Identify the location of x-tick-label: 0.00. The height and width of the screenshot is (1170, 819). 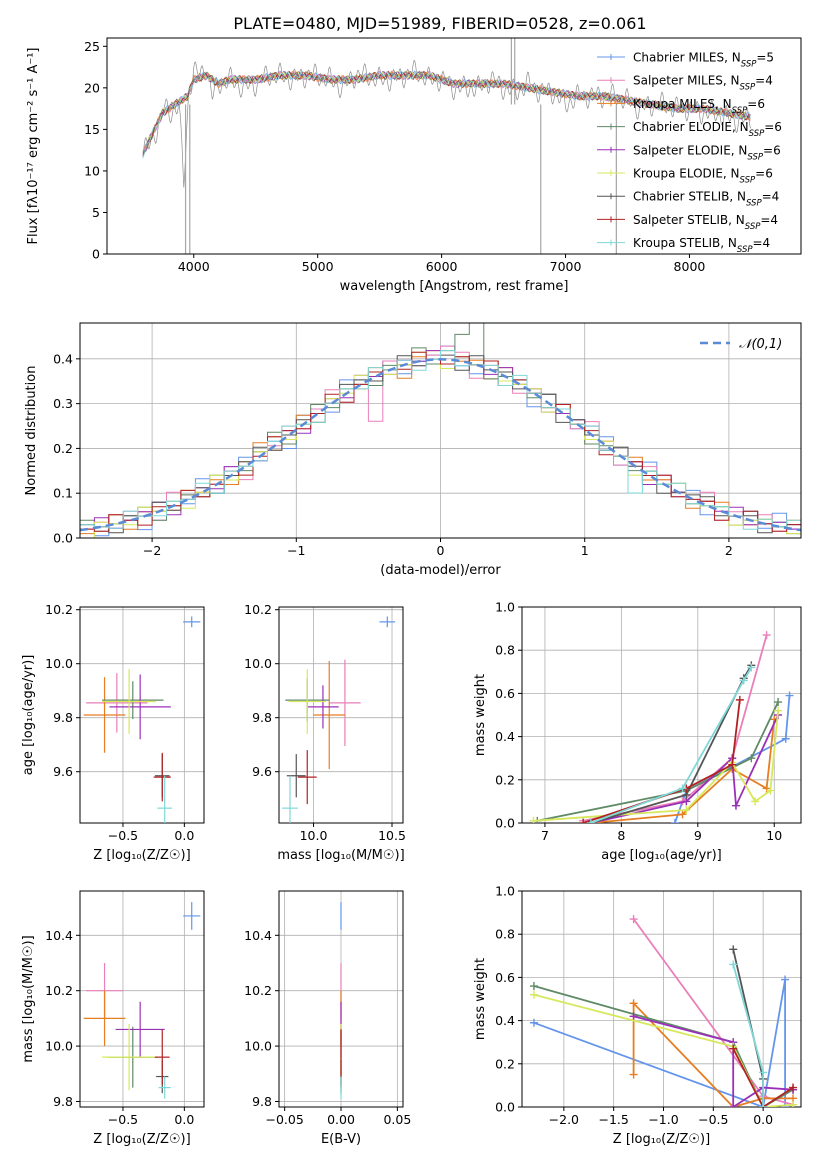
(341, 1119).